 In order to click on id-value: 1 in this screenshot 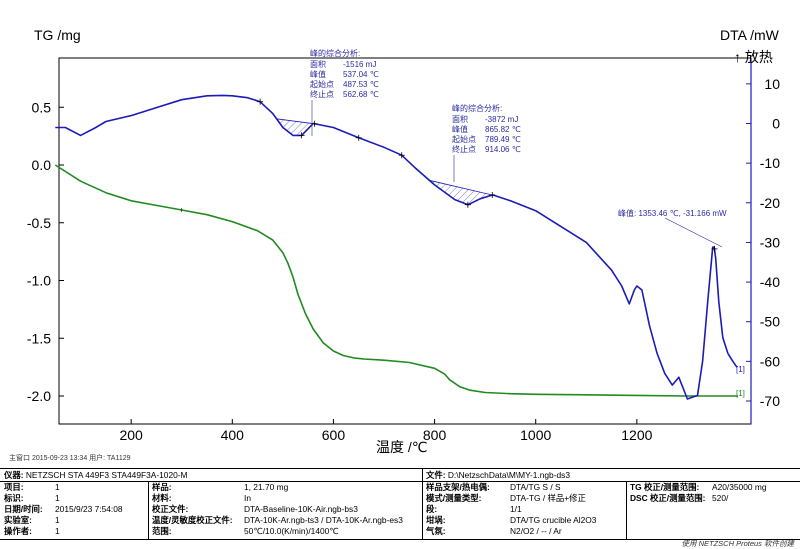, I will do `click(57, 498)`.